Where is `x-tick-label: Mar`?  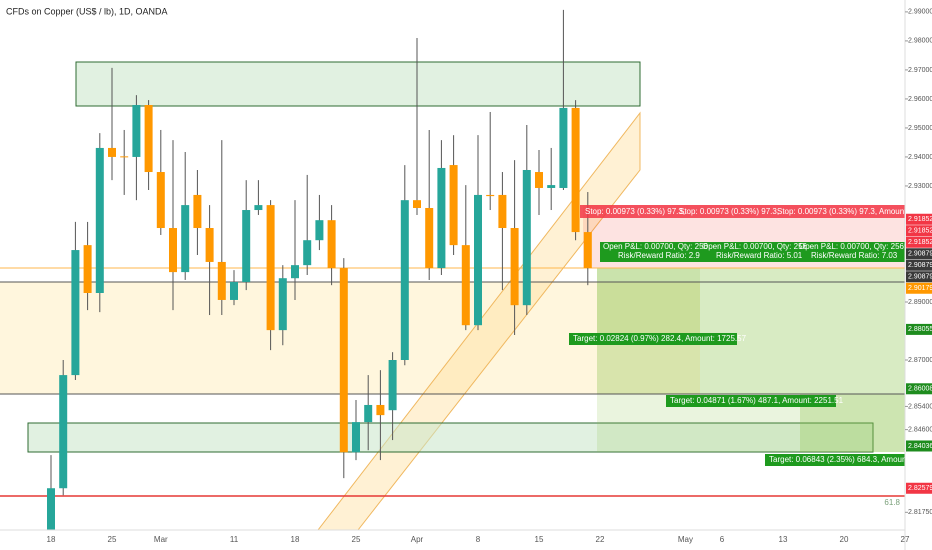
x-tick-label: Mar is located at coordinates (161, 539).